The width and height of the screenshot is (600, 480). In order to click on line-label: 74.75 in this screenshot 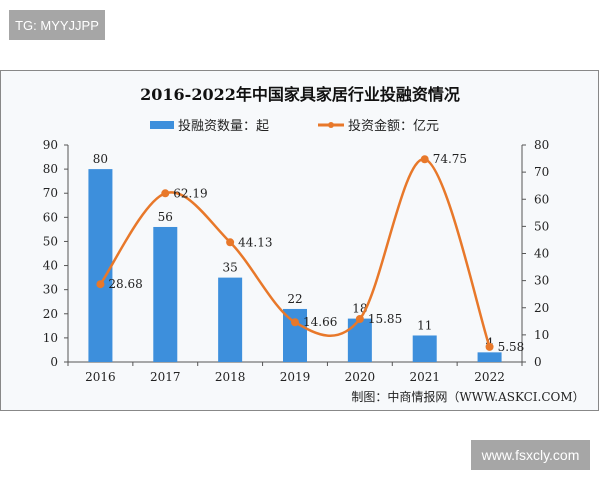, I will do `click(450, 159)`.